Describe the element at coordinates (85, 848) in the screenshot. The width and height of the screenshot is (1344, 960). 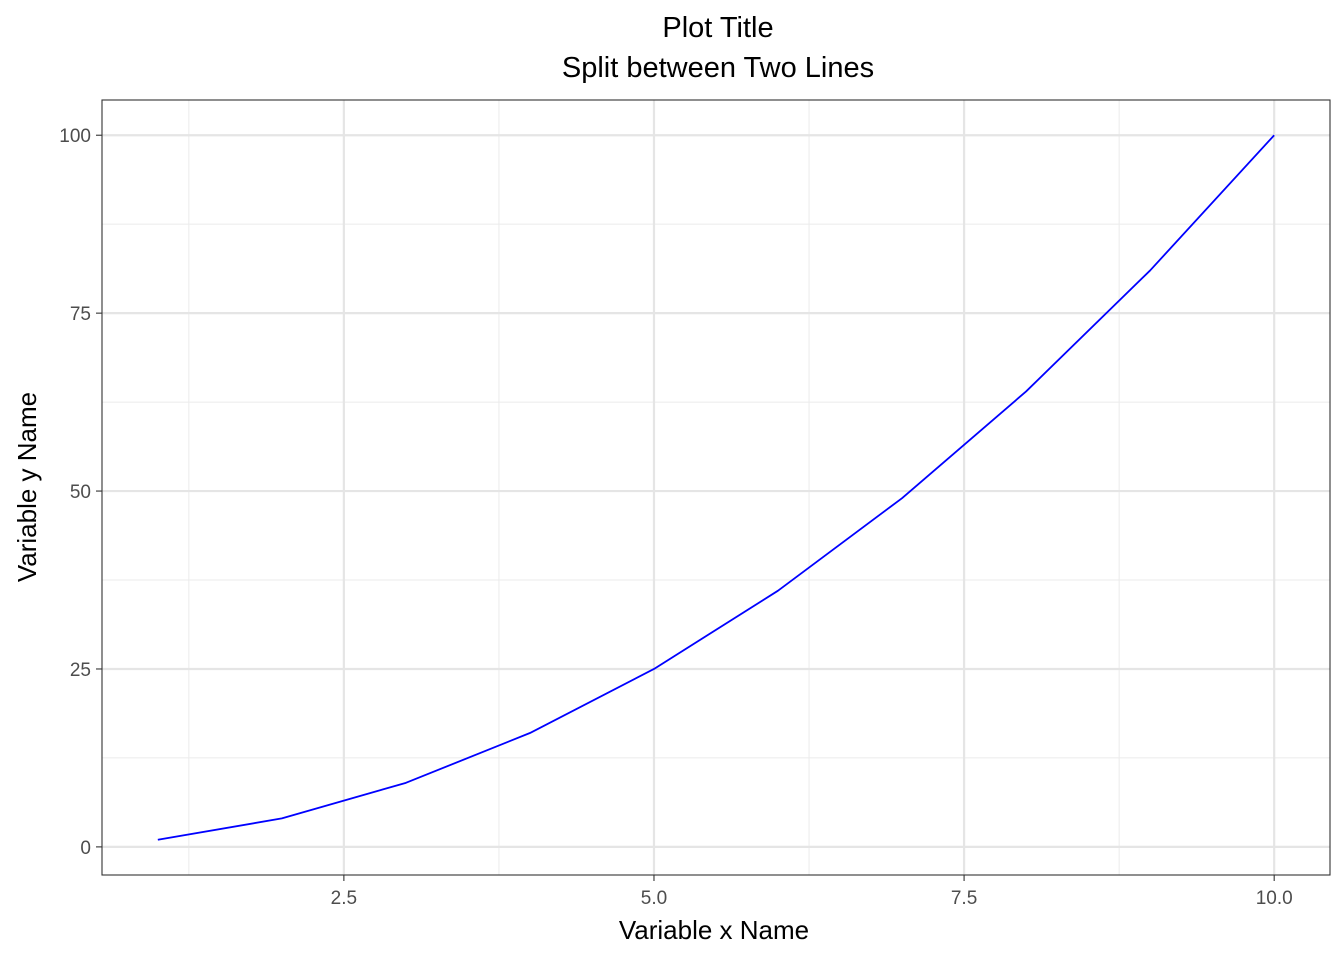
I see `y-tick-label: 0` at that location.